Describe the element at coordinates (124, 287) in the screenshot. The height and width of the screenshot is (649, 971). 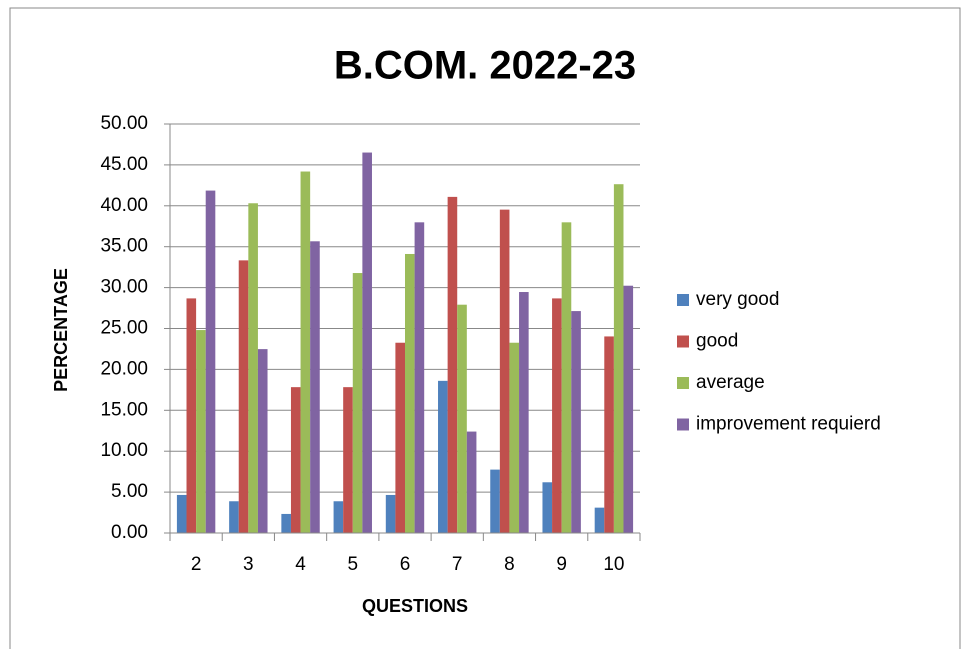
I see `y-tick-label: 30.00` at that location.